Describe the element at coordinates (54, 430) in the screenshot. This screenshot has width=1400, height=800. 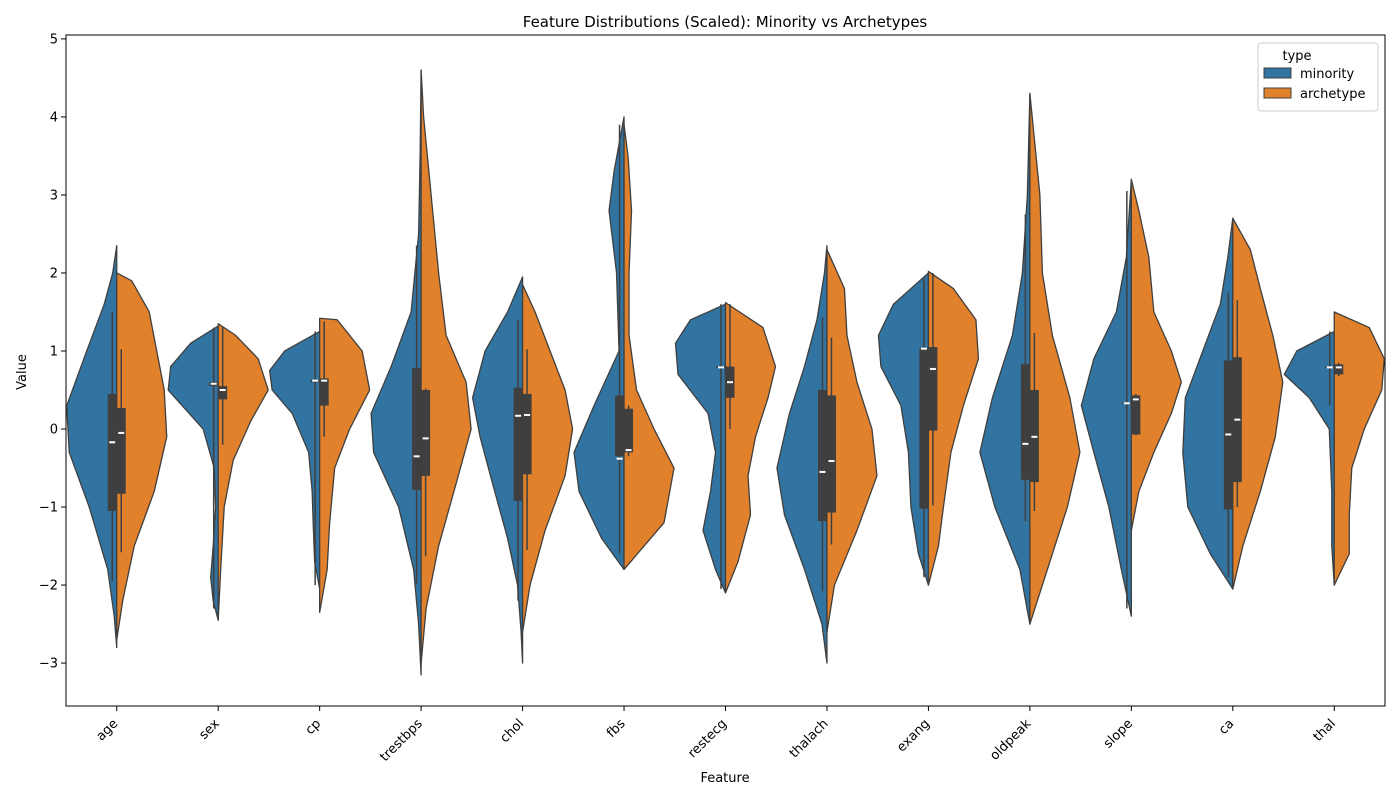
I see `y-tick-label: 0` at that location.